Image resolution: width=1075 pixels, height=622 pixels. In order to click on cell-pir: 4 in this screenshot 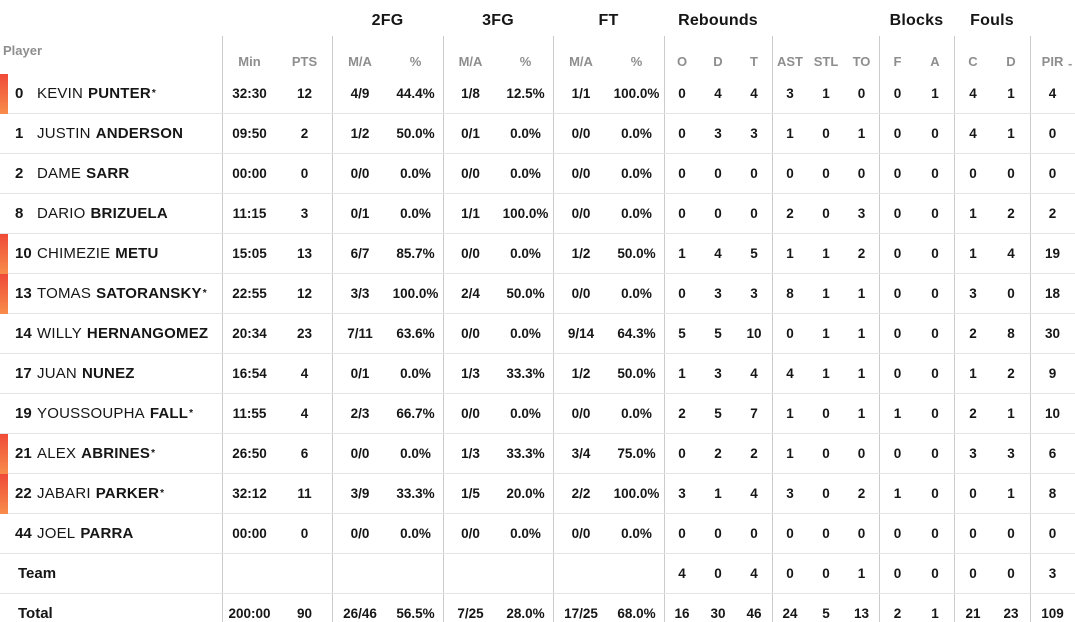, I will do `click(1052, 93)`.